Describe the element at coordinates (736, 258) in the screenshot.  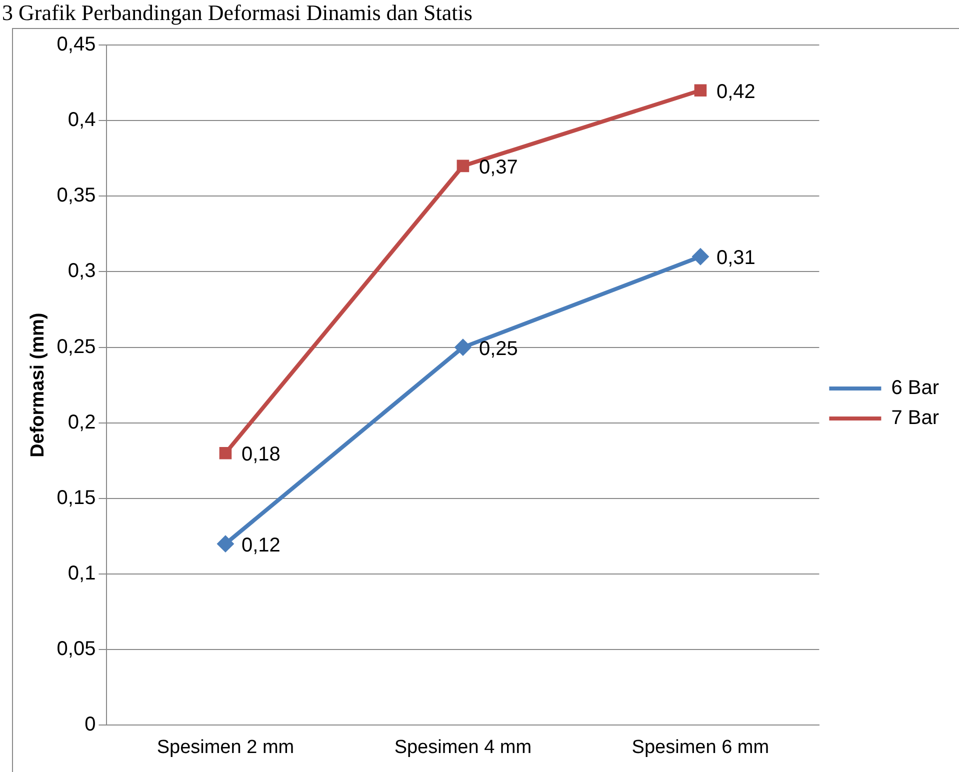
I see `data-label: 0,31` at that location.